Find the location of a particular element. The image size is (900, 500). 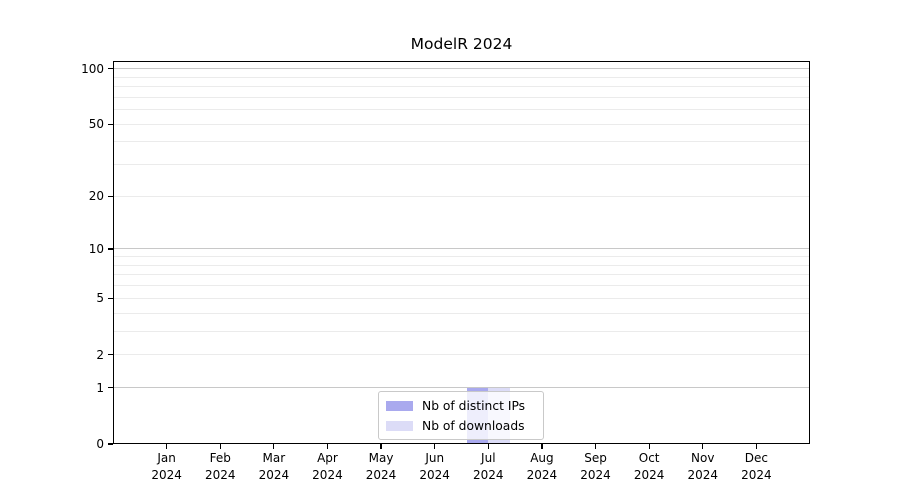

y-tick-label: 100 is located at coordinates (92, 68).